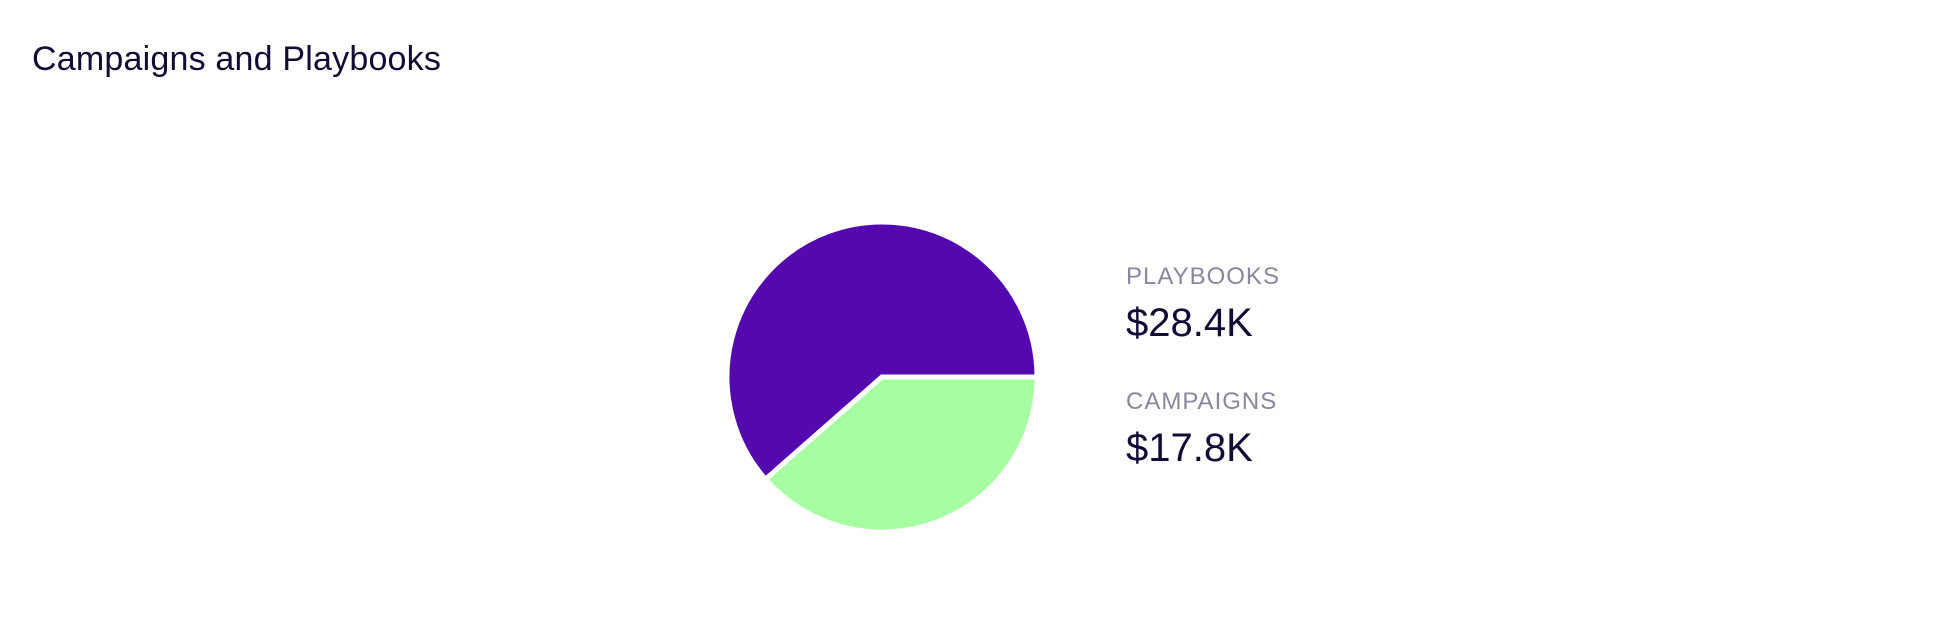  Describe the element at coordinates (1202, 401) in the screenshot. I see `legend-label-campaigns: CAMPAIGNS` at that location.